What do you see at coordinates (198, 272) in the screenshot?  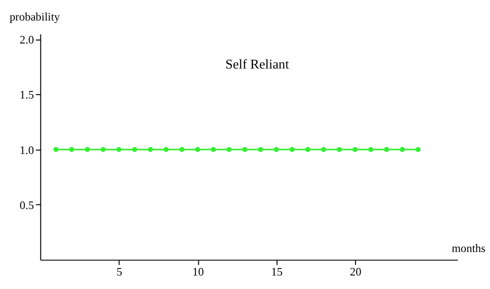 I see `x-tick-label: 10` at bounding box center [198, 272].